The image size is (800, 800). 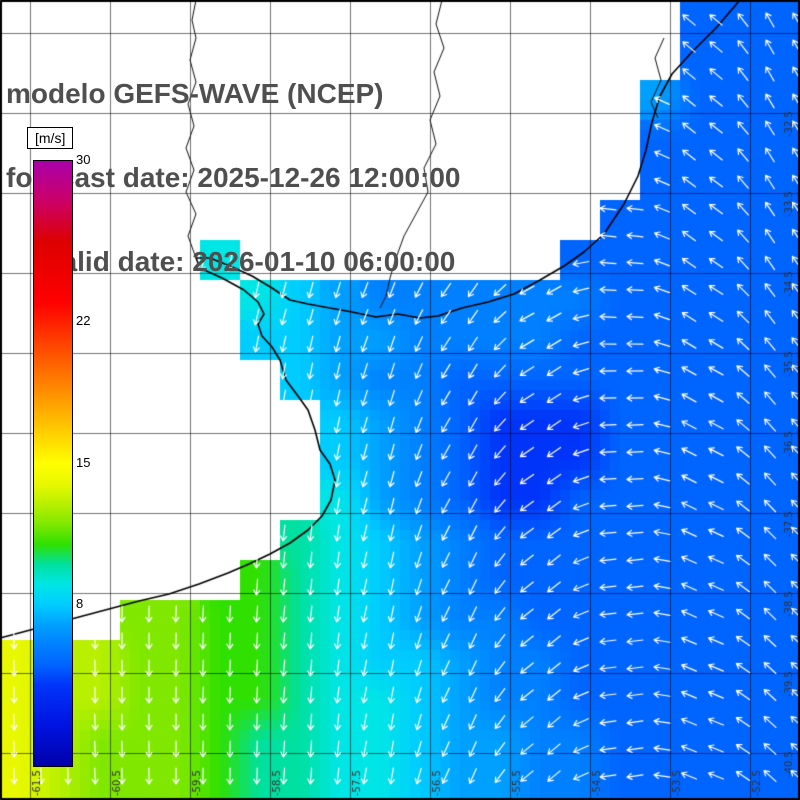 I want to click on colorbar-tick: 22, so click(x=83, y=321).